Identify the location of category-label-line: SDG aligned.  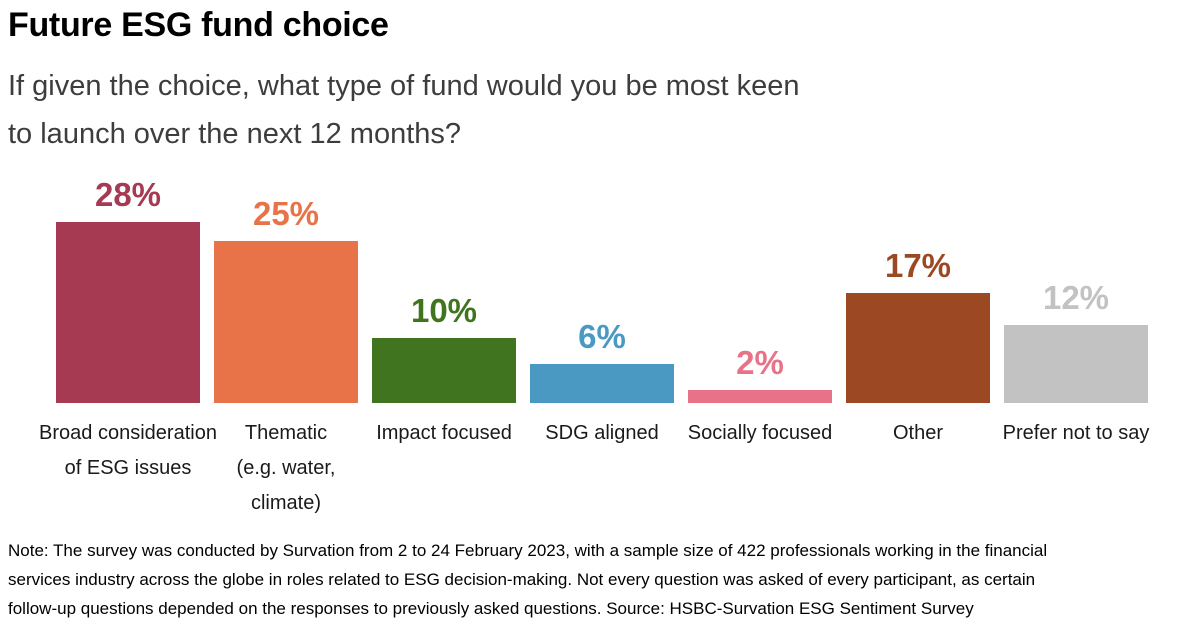
(602, 433).